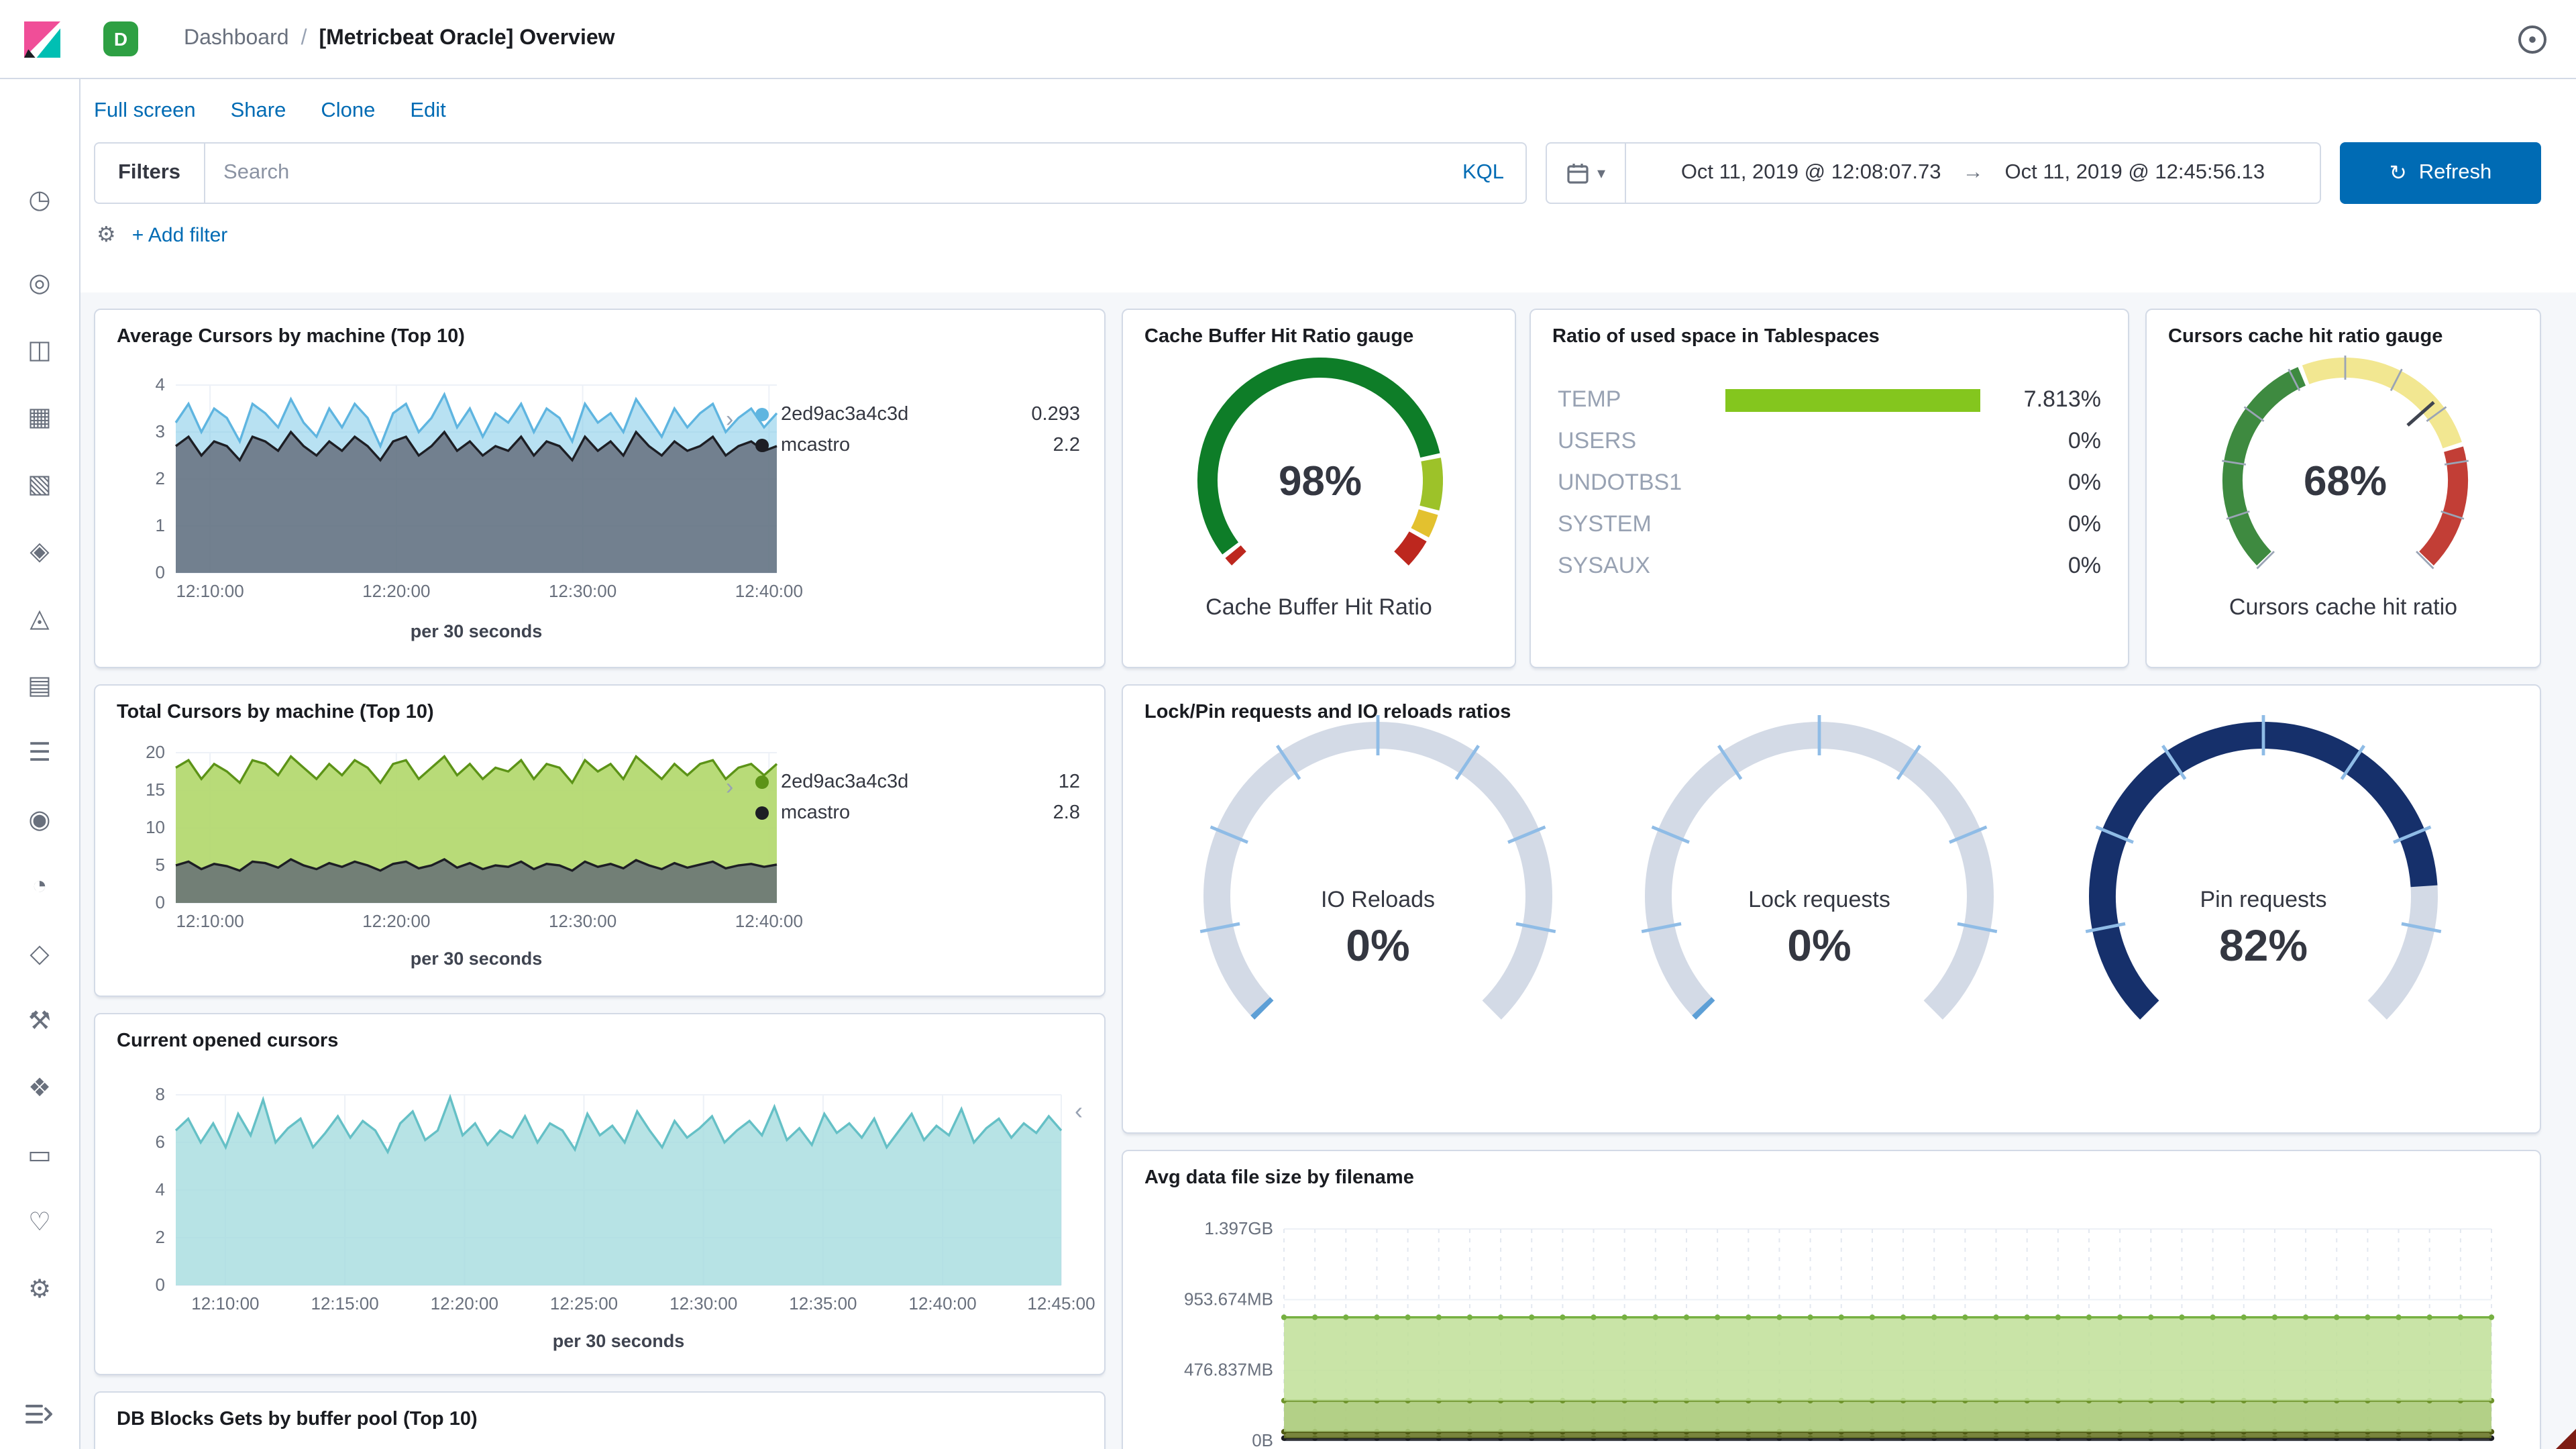  I want to click on svg-text: 12:20:00, so click(396, 591).